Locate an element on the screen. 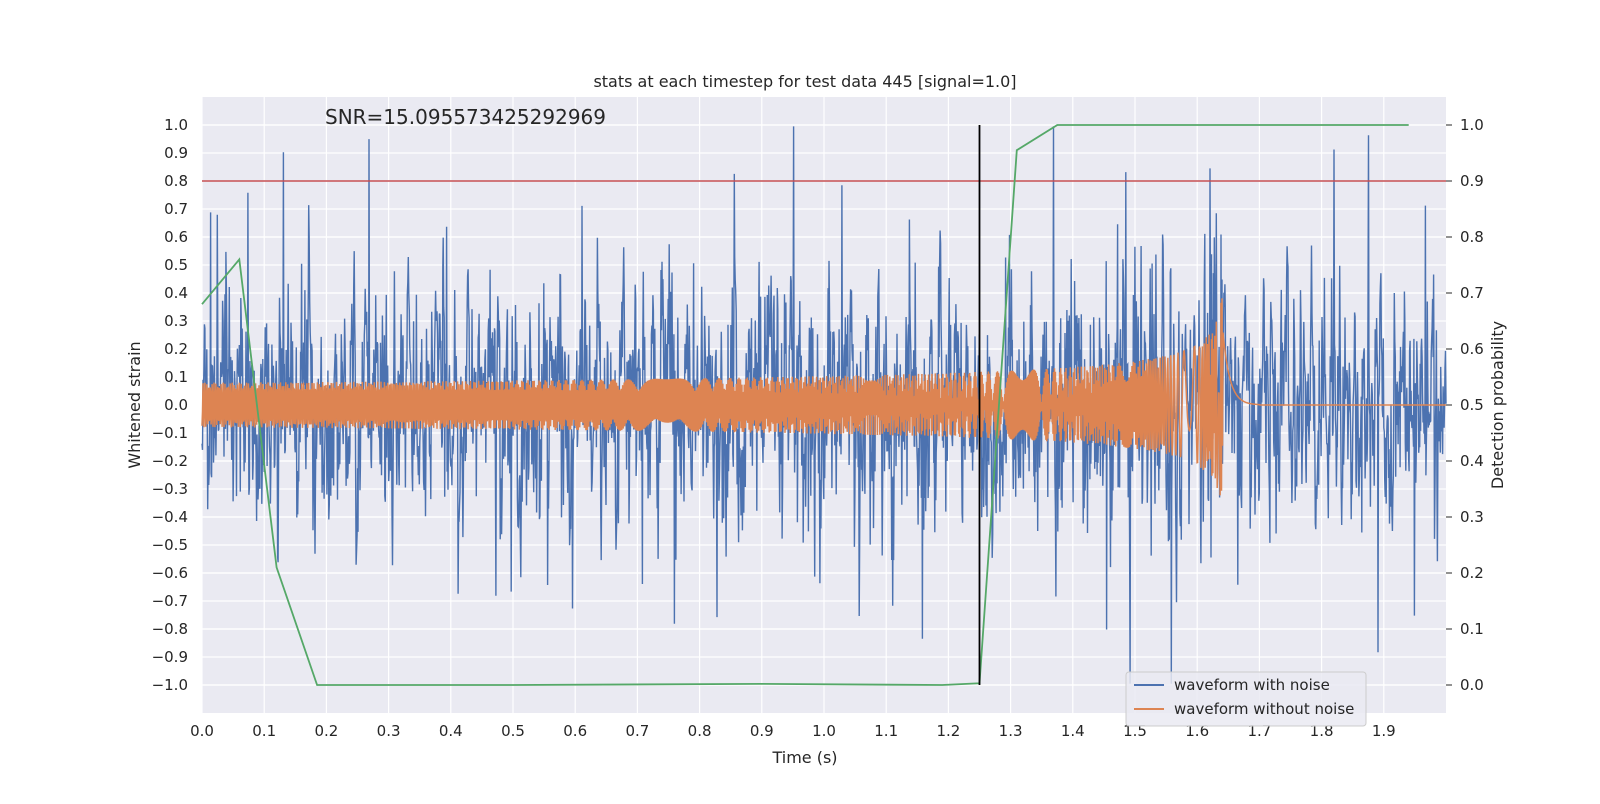  snr-annotation: SNR=15.095573425292969 is located at coordinates (465, 117).